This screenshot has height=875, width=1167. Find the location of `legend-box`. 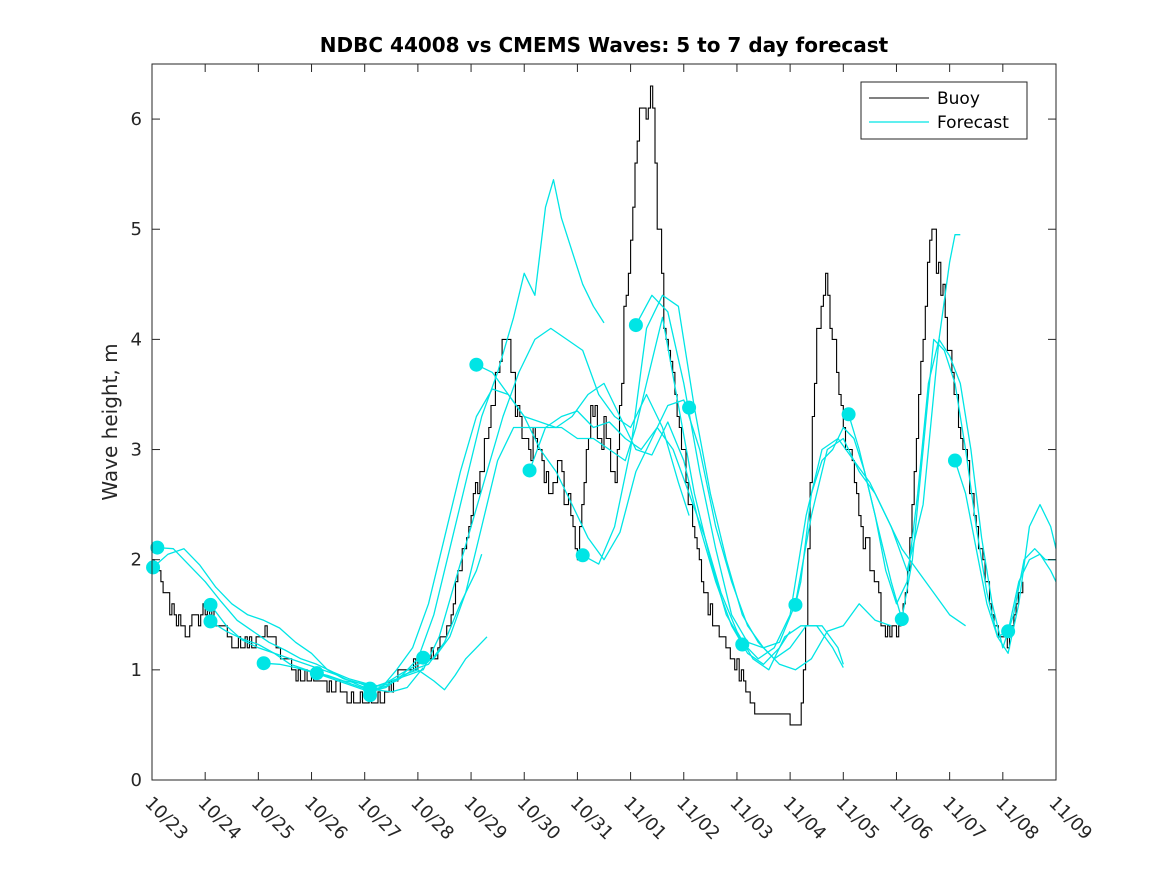

legend-box is located at coordinates (944, 110).